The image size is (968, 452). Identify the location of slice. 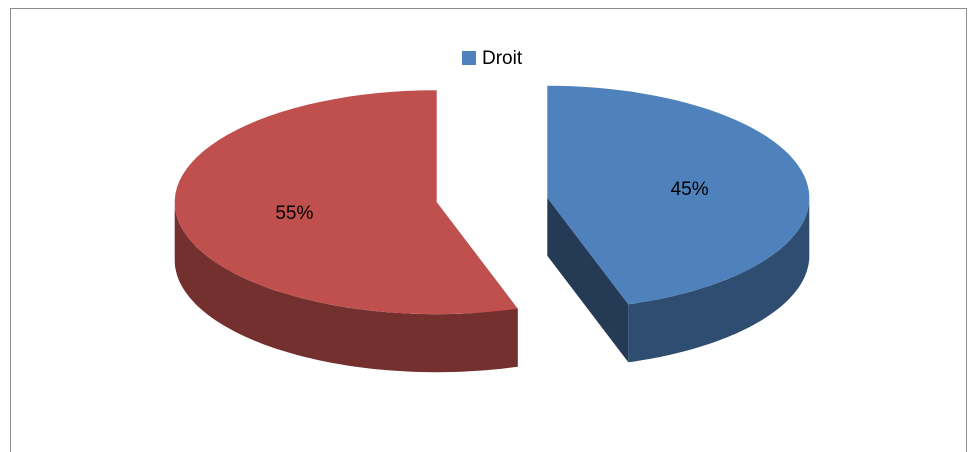
(678, 195).